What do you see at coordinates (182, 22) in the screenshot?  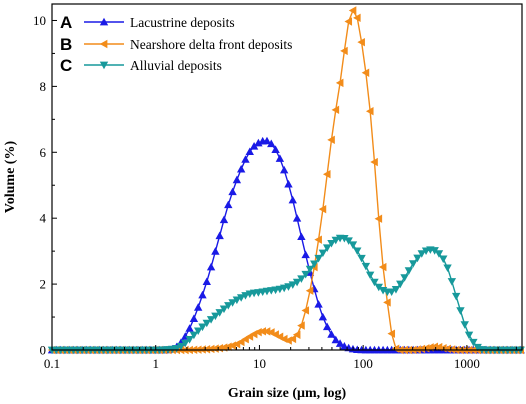 I see `legend-label: Lacustrine deposits` at bounding box center [182, 22].